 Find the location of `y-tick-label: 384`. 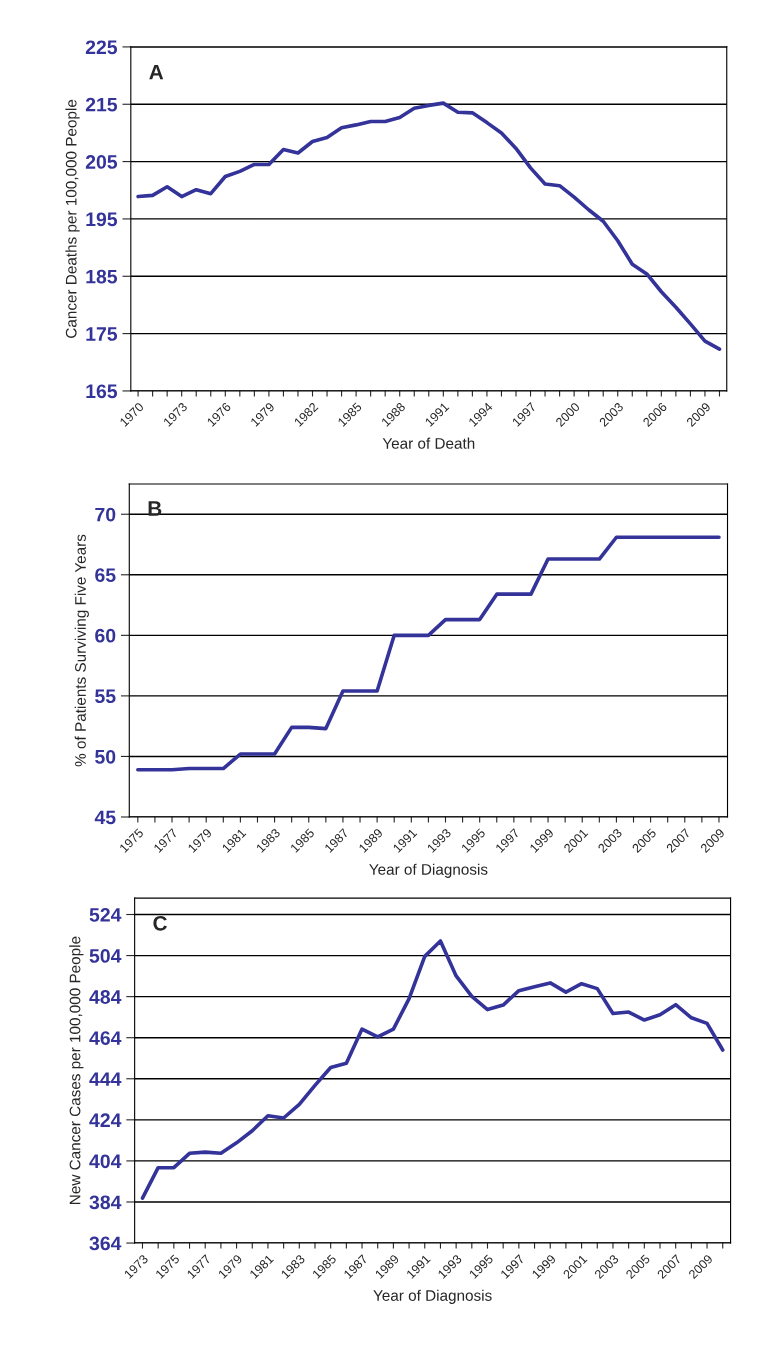

y-tick-label: 384 is located at coordinates (105, 1202).